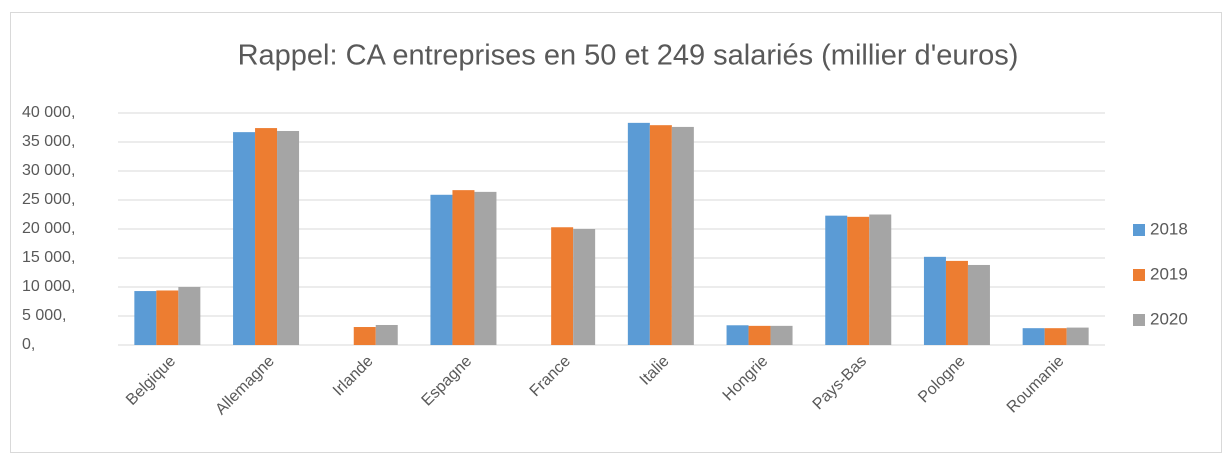 This screenshot has height=464, width=1232. I want to click on y-tick-label: 40 000,, so click(48, 112).